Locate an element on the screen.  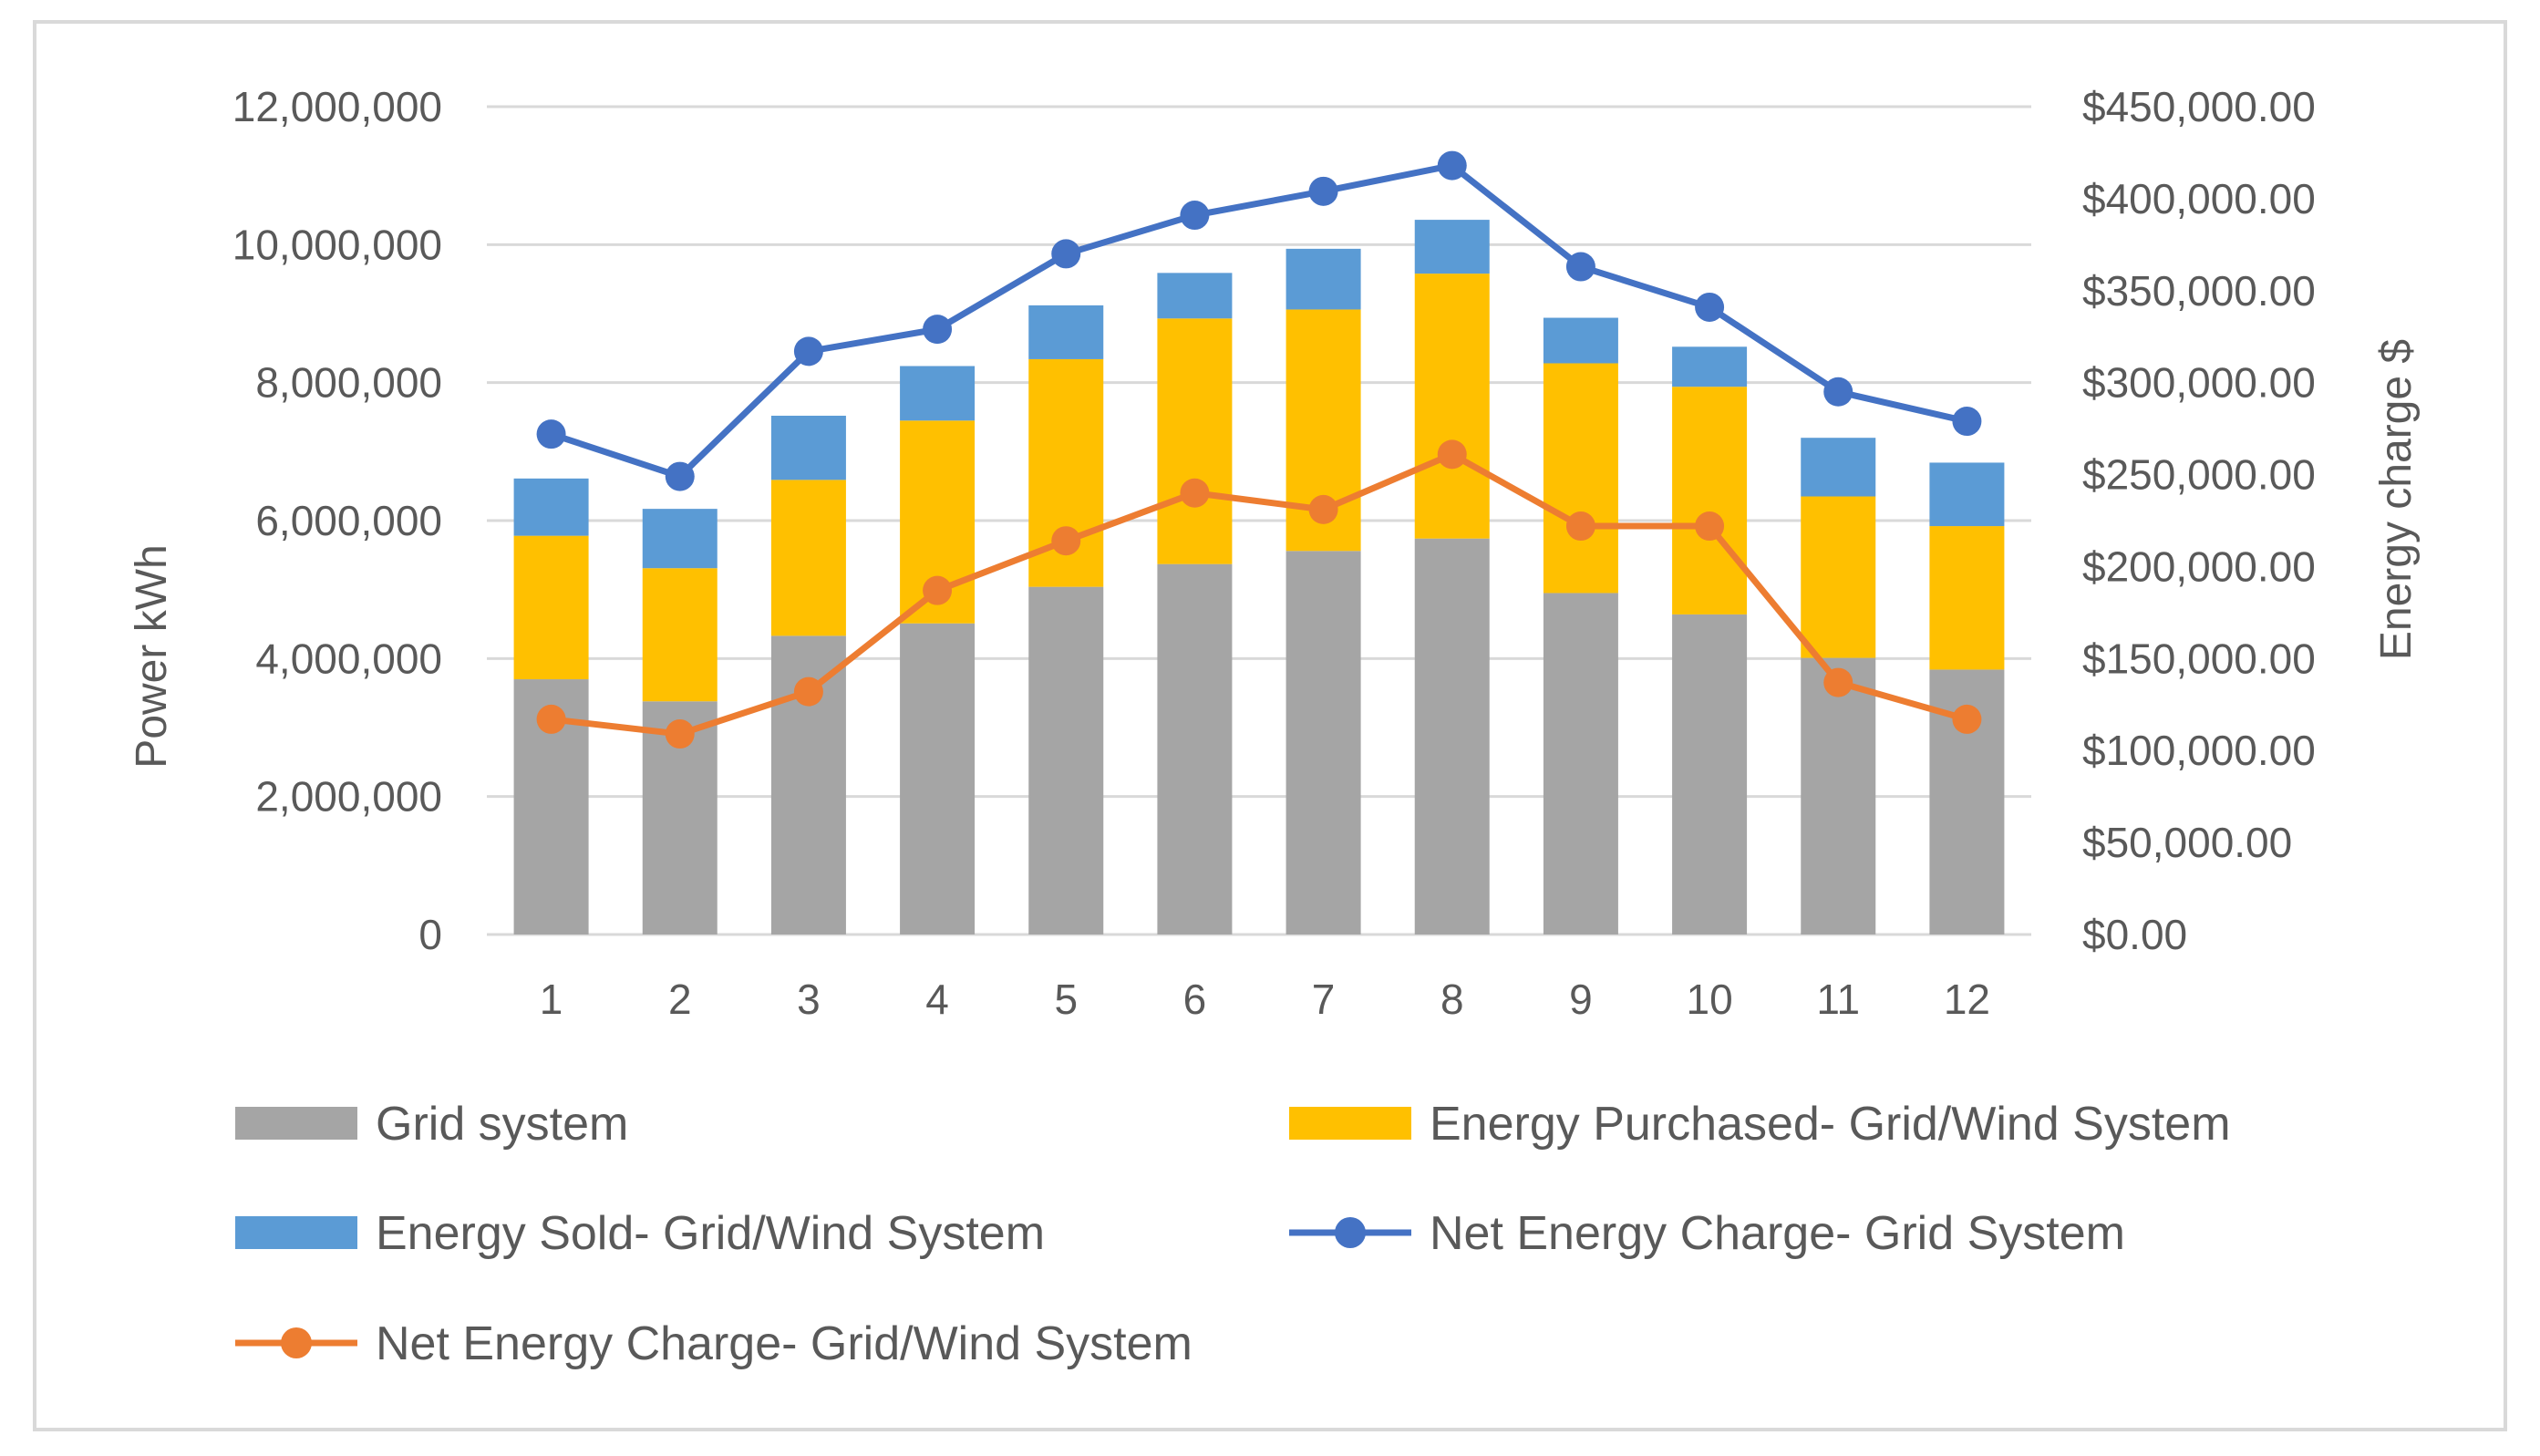
legend-item-energy-sold-grid-wind-system: Energy Sold- Grid/Wind System is located at coordinates (640, 1234).